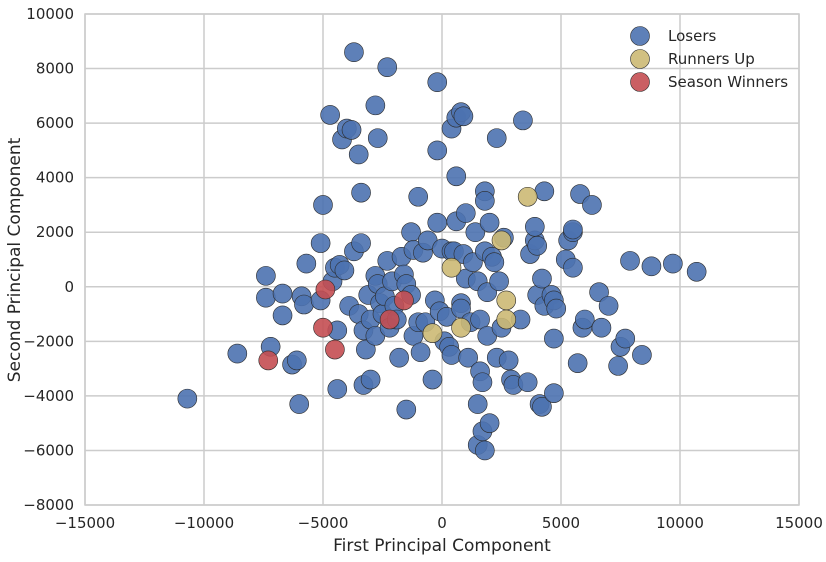 The height and width of the screenshot is (562, 826). I want to click on x-tick-label: 15000, so click(799, 523).